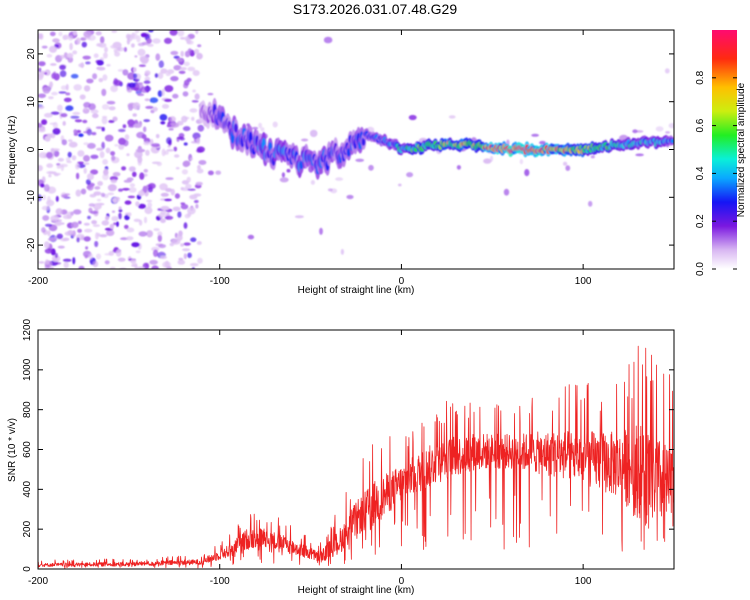 Image resolution: width=750 pixels, height=600 pixels. I want to click on colorbar-label: Normalized spectral amplitude, so click(741, 149).